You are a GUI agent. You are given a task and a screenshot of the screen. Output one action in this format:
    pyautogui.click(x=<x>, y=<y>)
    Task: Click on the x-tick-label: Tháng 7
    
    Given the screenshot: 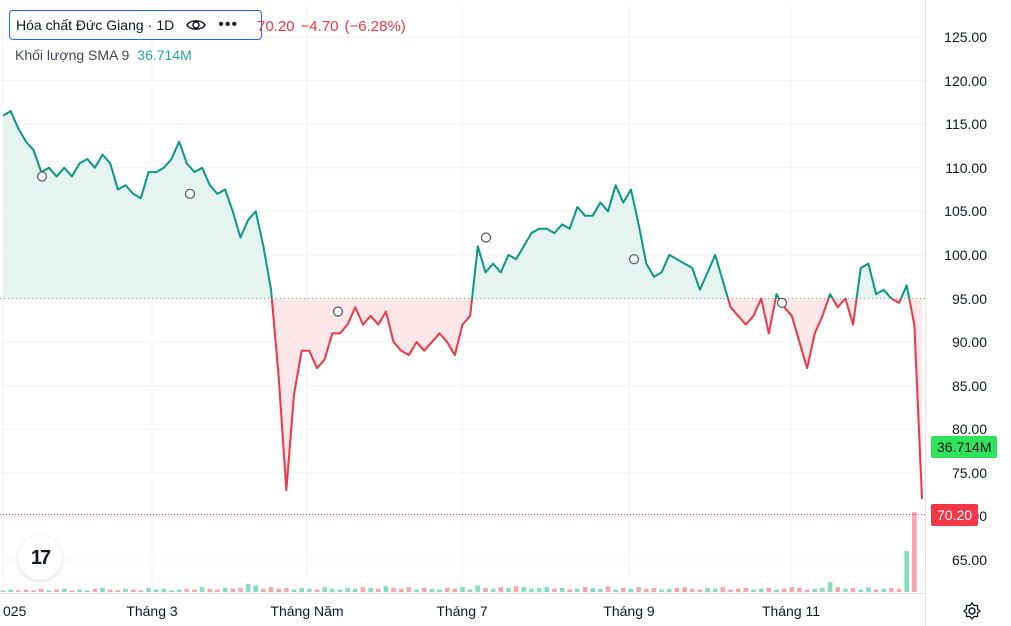 What is the action you would take?
    pyautogui.click(x=462, y=611)
    